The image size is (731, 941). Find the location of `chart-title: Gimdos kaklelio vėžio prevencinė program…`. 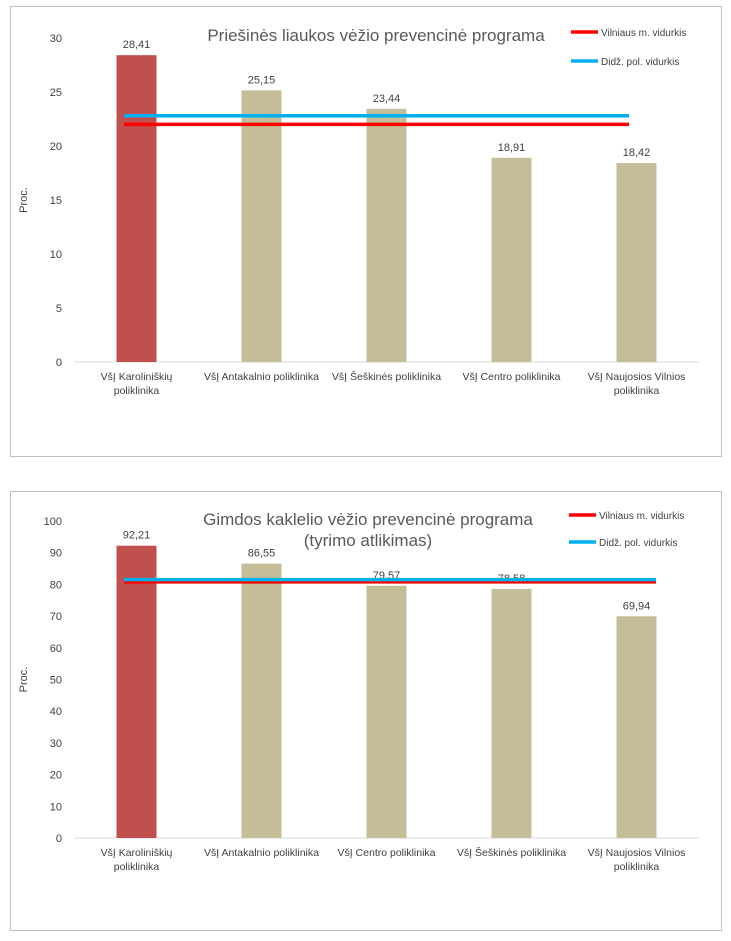

chart-title: Gimdos kaklelio vėžio prevencinė program… is located at coordinates (368, 519).